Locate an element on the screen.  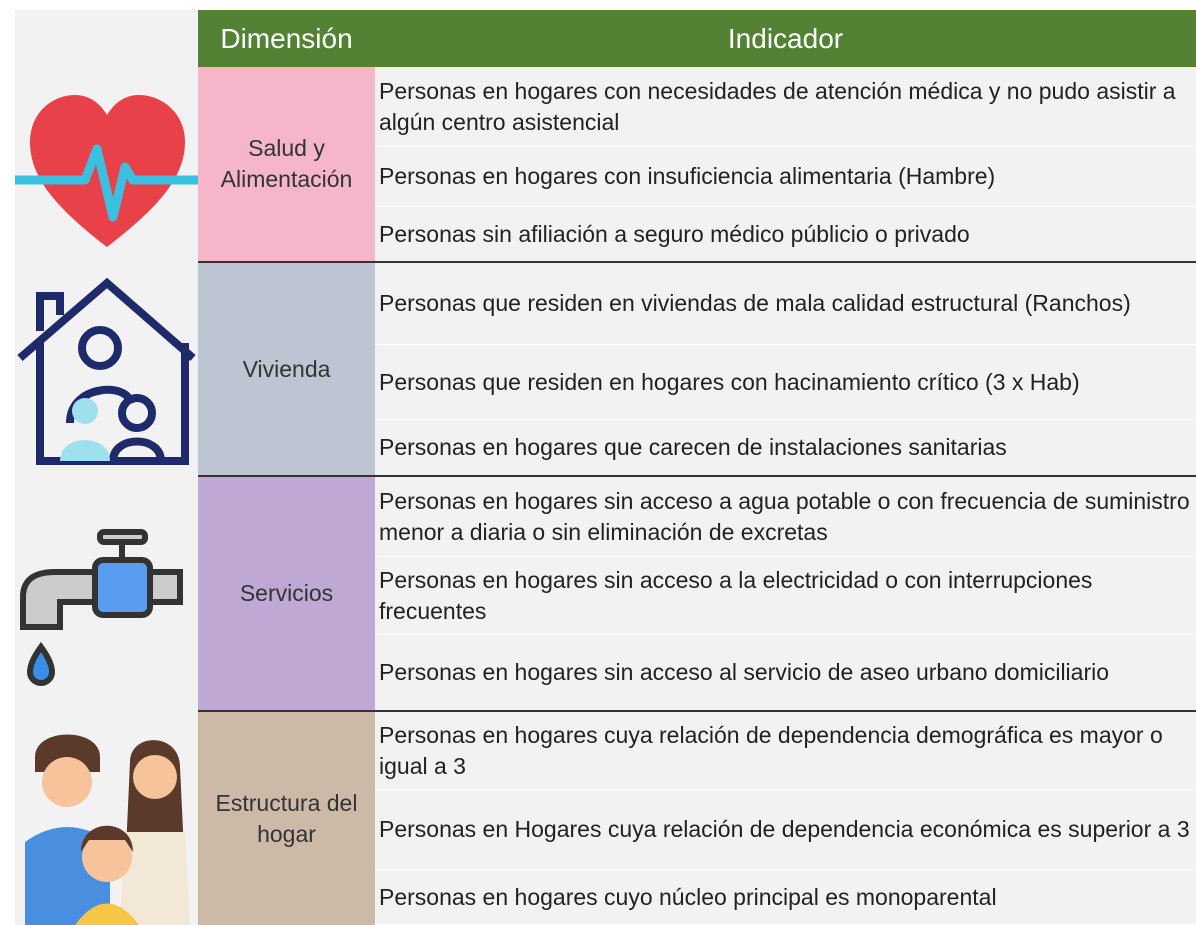
dimension-cell: Servicios is located at coordinates (286, 594).